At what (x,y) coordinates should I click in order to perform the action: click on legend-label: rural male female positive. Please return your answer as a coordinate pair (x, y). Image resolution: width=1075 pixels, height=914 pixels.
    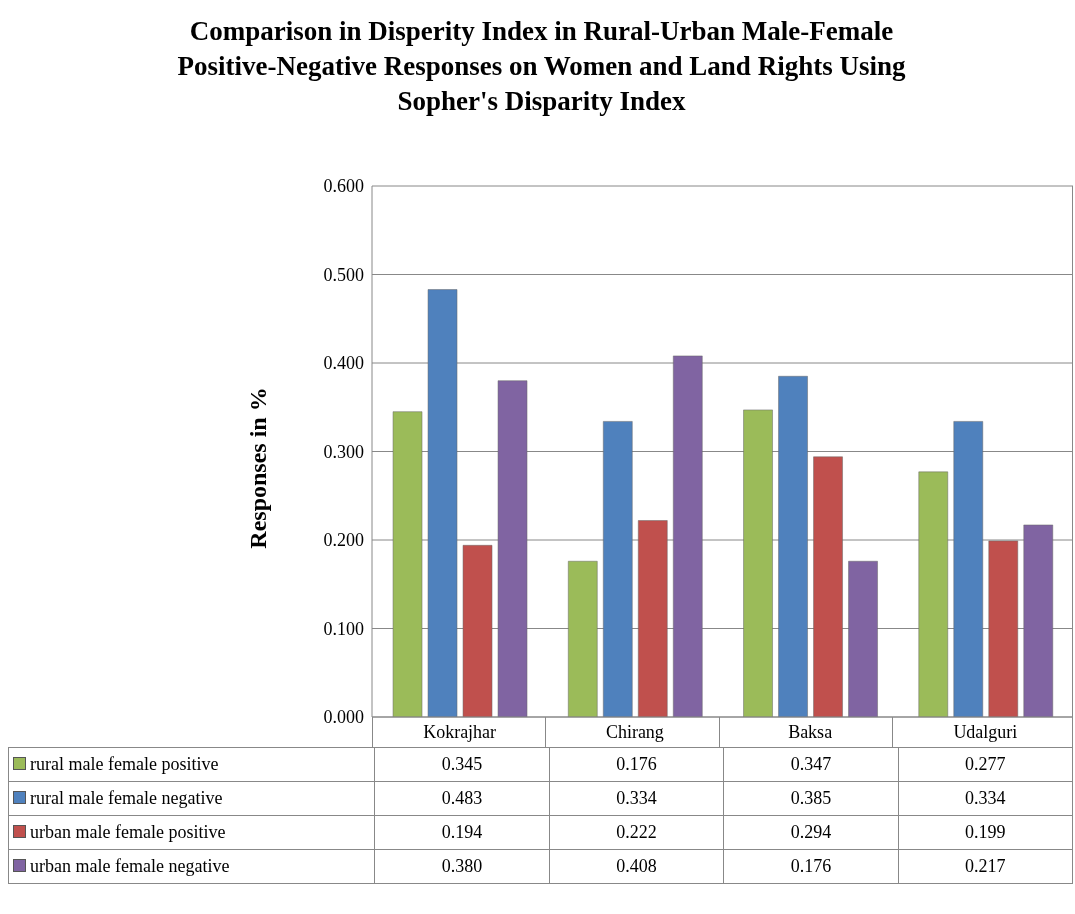
    Looking at the image, I should click on (191, 764).